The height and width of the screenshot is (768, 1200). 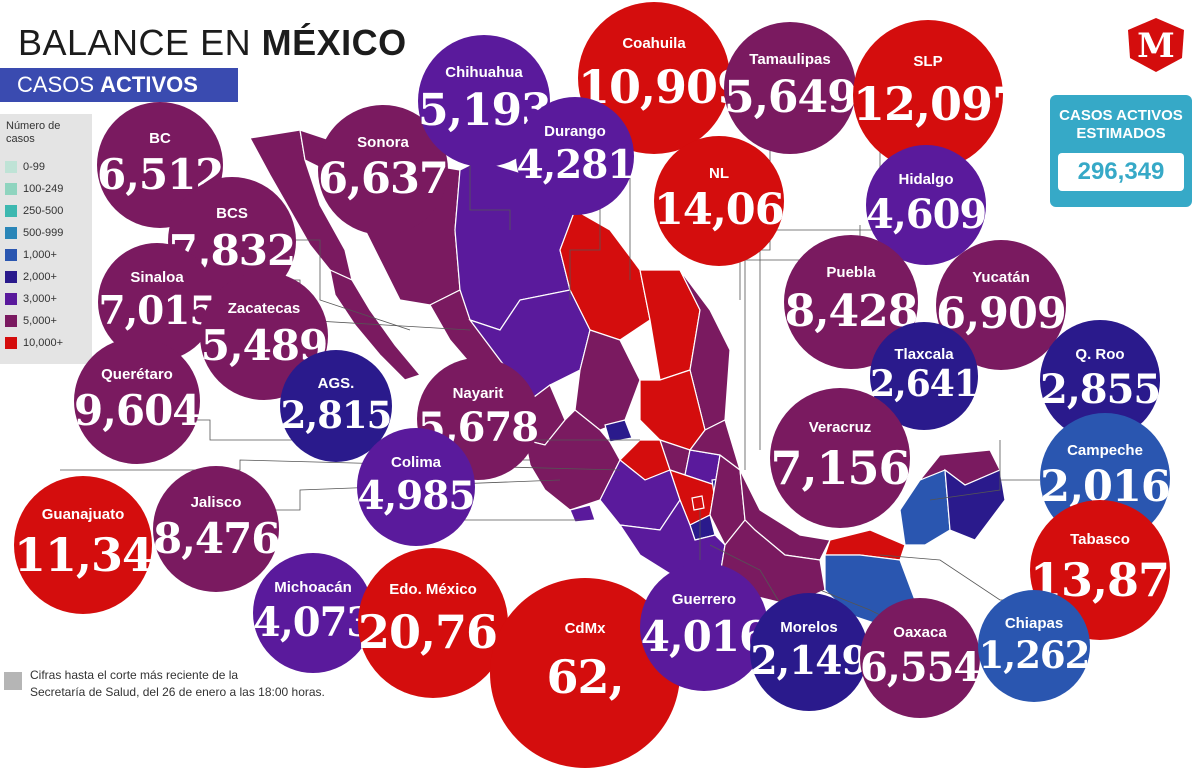 I want to click on state-bubble: AGS. 2,815, so click(x=336, y=406).